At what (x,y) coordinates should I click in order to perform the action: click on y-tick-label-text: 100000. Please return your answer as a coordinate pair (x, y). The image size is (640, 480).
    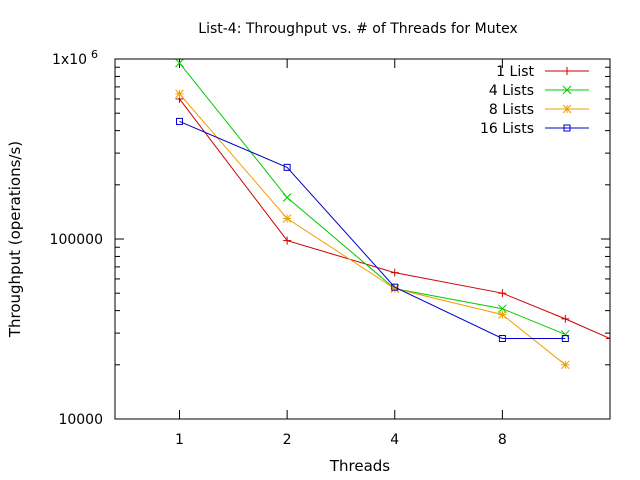
    Looking at the image, I should click on (76, 240).